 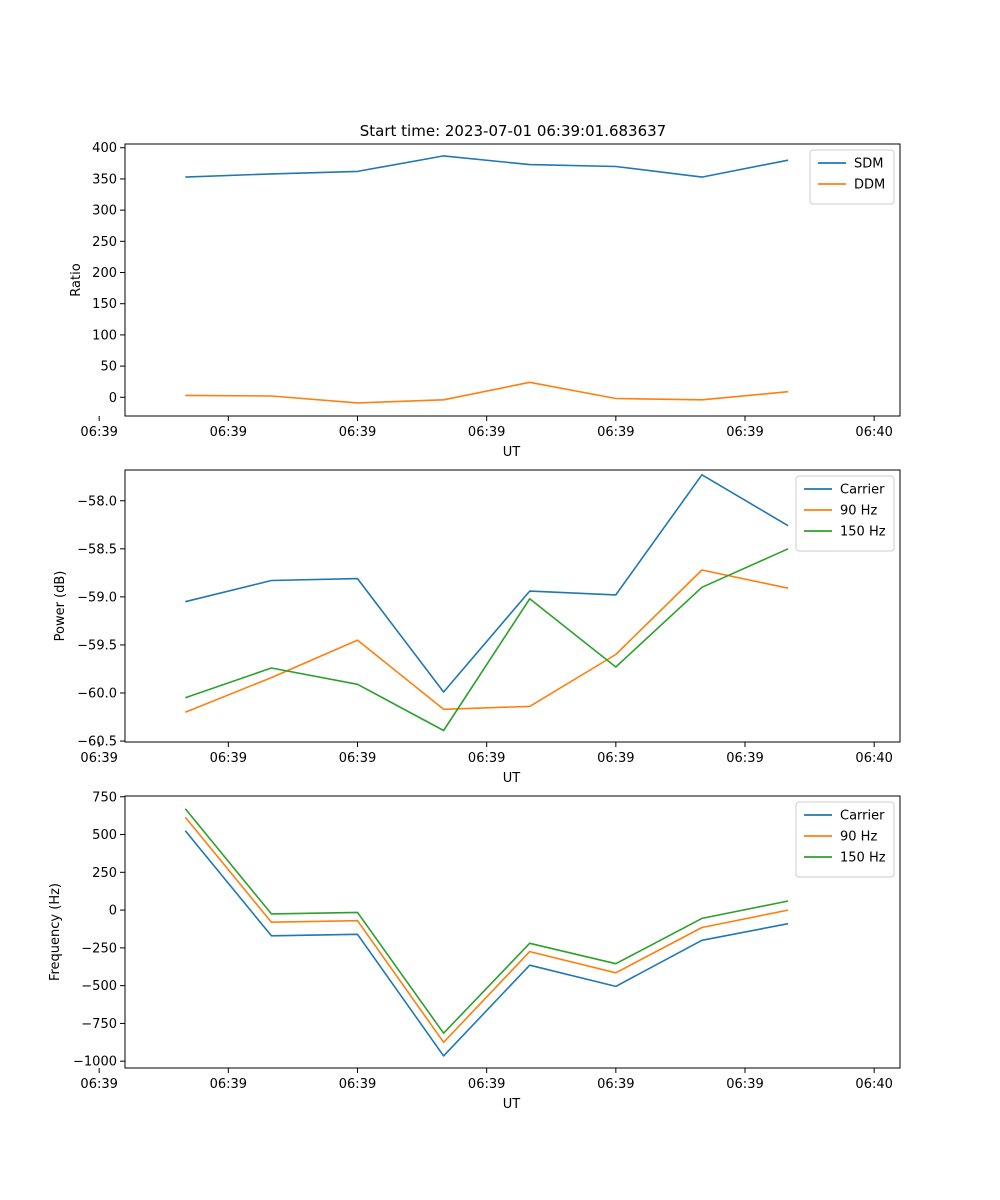 I want to click on ratio-legend-label: SDM, so click(x=868, y=164).